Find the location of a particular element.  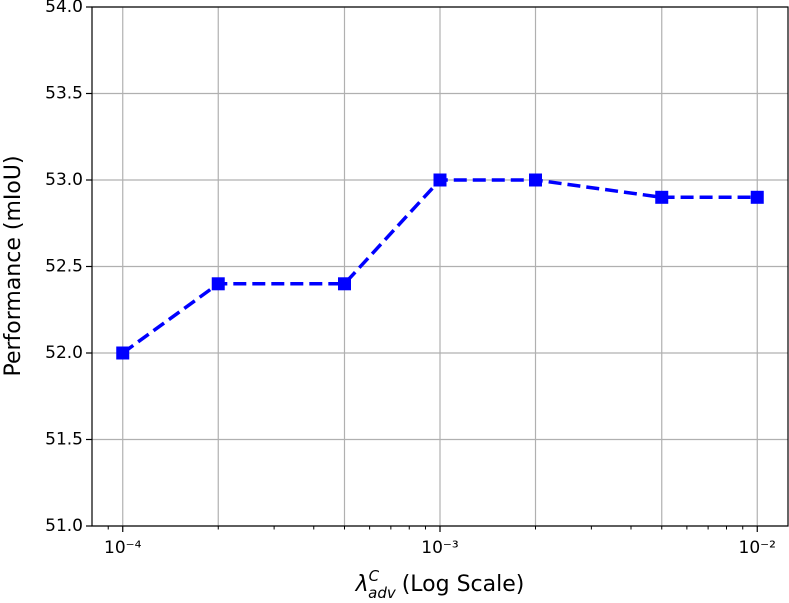

y-tick-label: 53.5 is located at coordinates (64, 94).